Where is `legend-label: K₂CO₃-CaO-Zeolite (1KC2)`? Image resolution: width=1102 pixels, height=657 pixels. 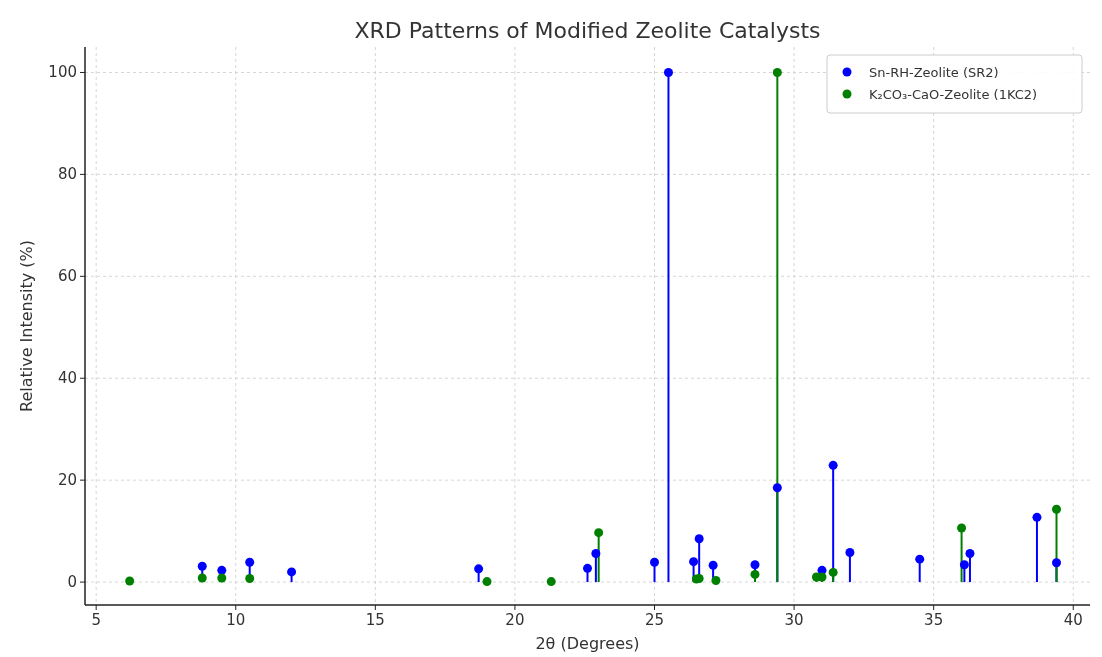
legend-label: K₂CO₃-CaO-Zeolite (1KC2) is located at coordinates (953, 94).